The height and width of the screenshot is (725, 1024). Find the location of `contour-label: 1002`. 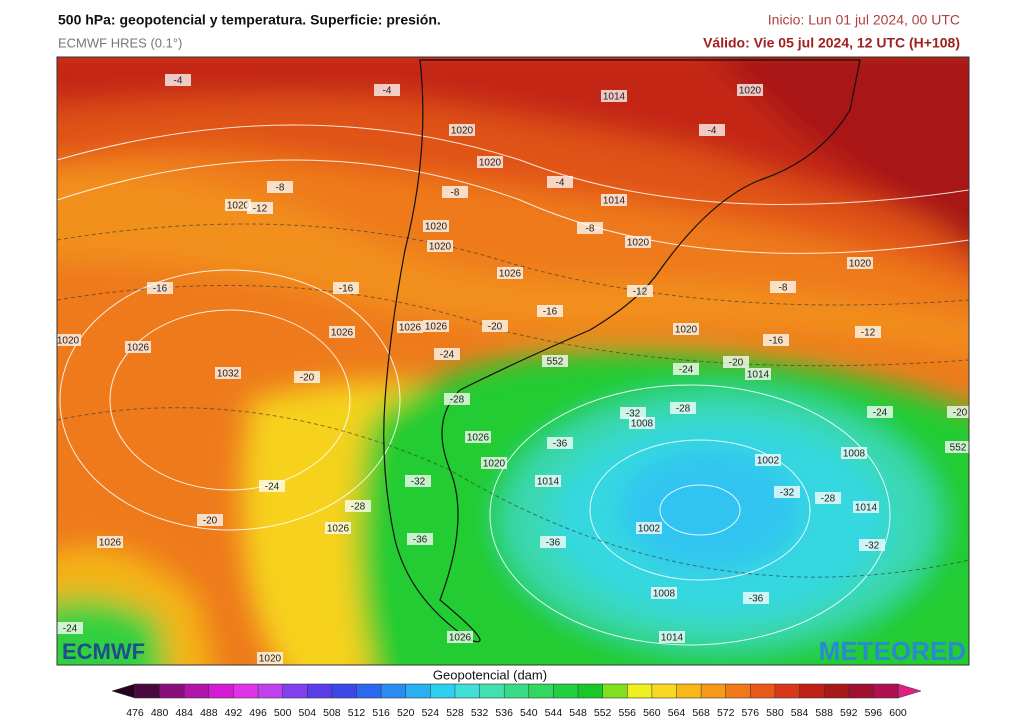

contour-label: 1002 is located at coordinates (768, 461).